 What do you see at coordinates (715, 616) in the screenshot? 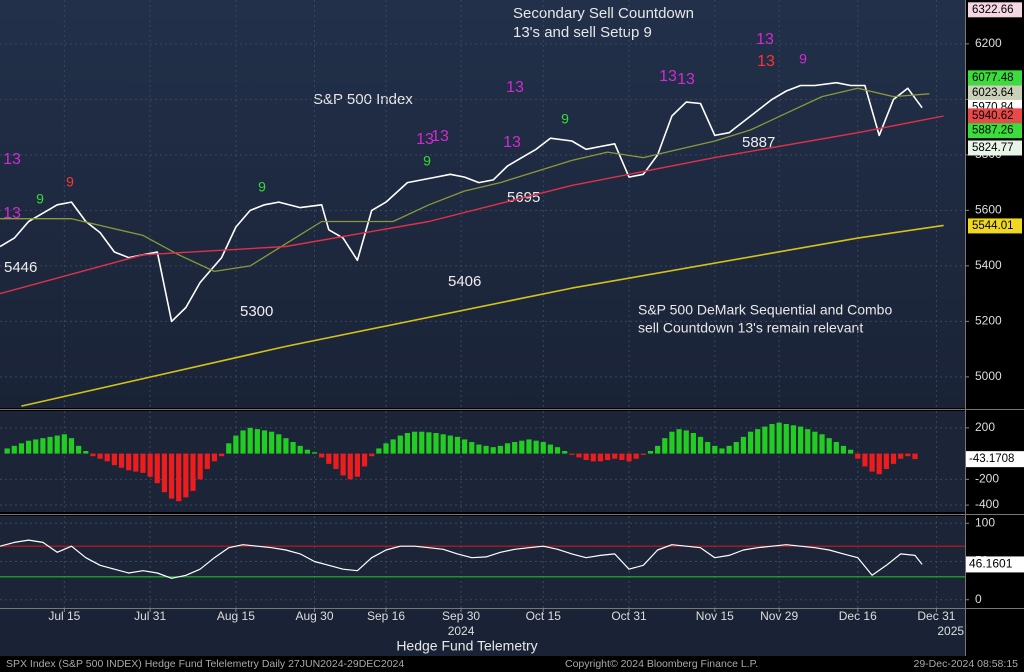
I see `x-tick-label: Nov 15` at bounding box center [715, 616].